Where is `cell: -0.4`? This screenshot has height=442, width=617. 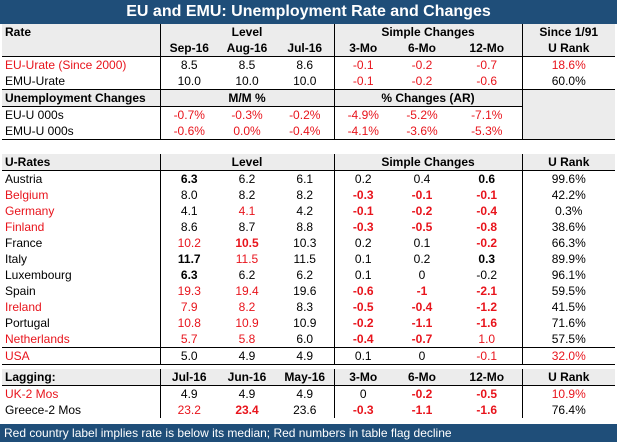 cell: -0.4 is located at coordinates (362, 339).